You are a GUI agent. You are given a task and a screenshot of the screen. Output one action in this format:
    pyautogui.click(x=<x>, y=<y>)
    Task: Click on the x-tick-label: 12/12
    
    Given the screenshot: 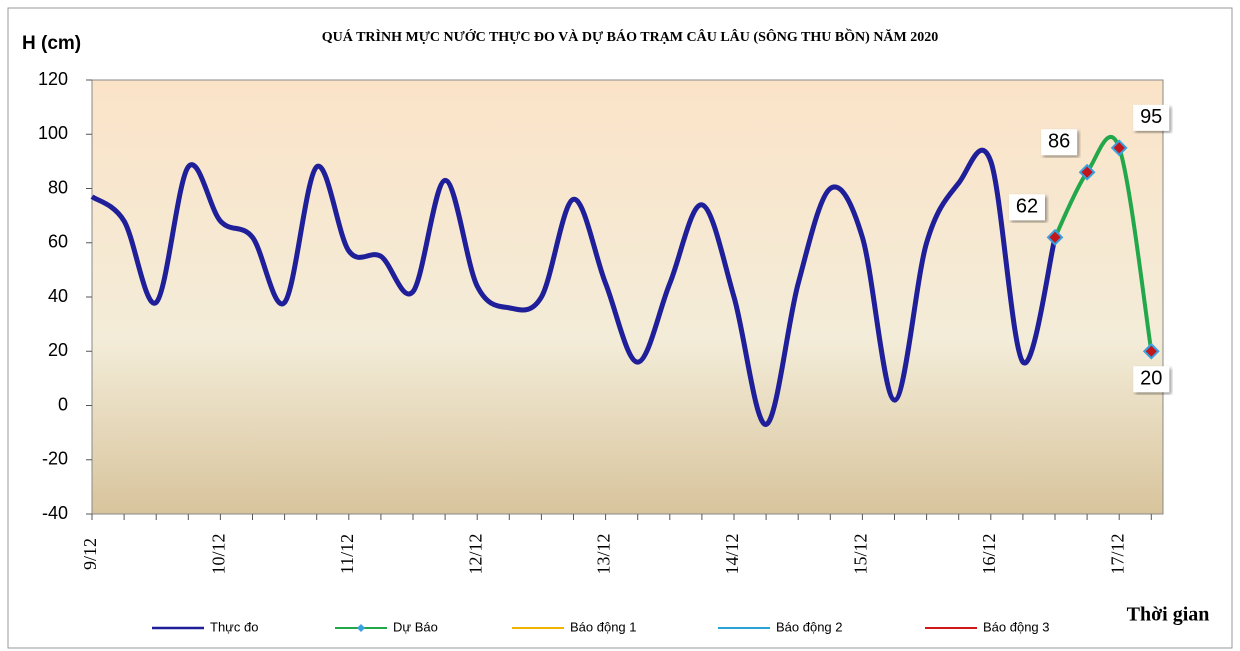 What is the action you would take?
    pyautogui.click(x=475, y=553)
    